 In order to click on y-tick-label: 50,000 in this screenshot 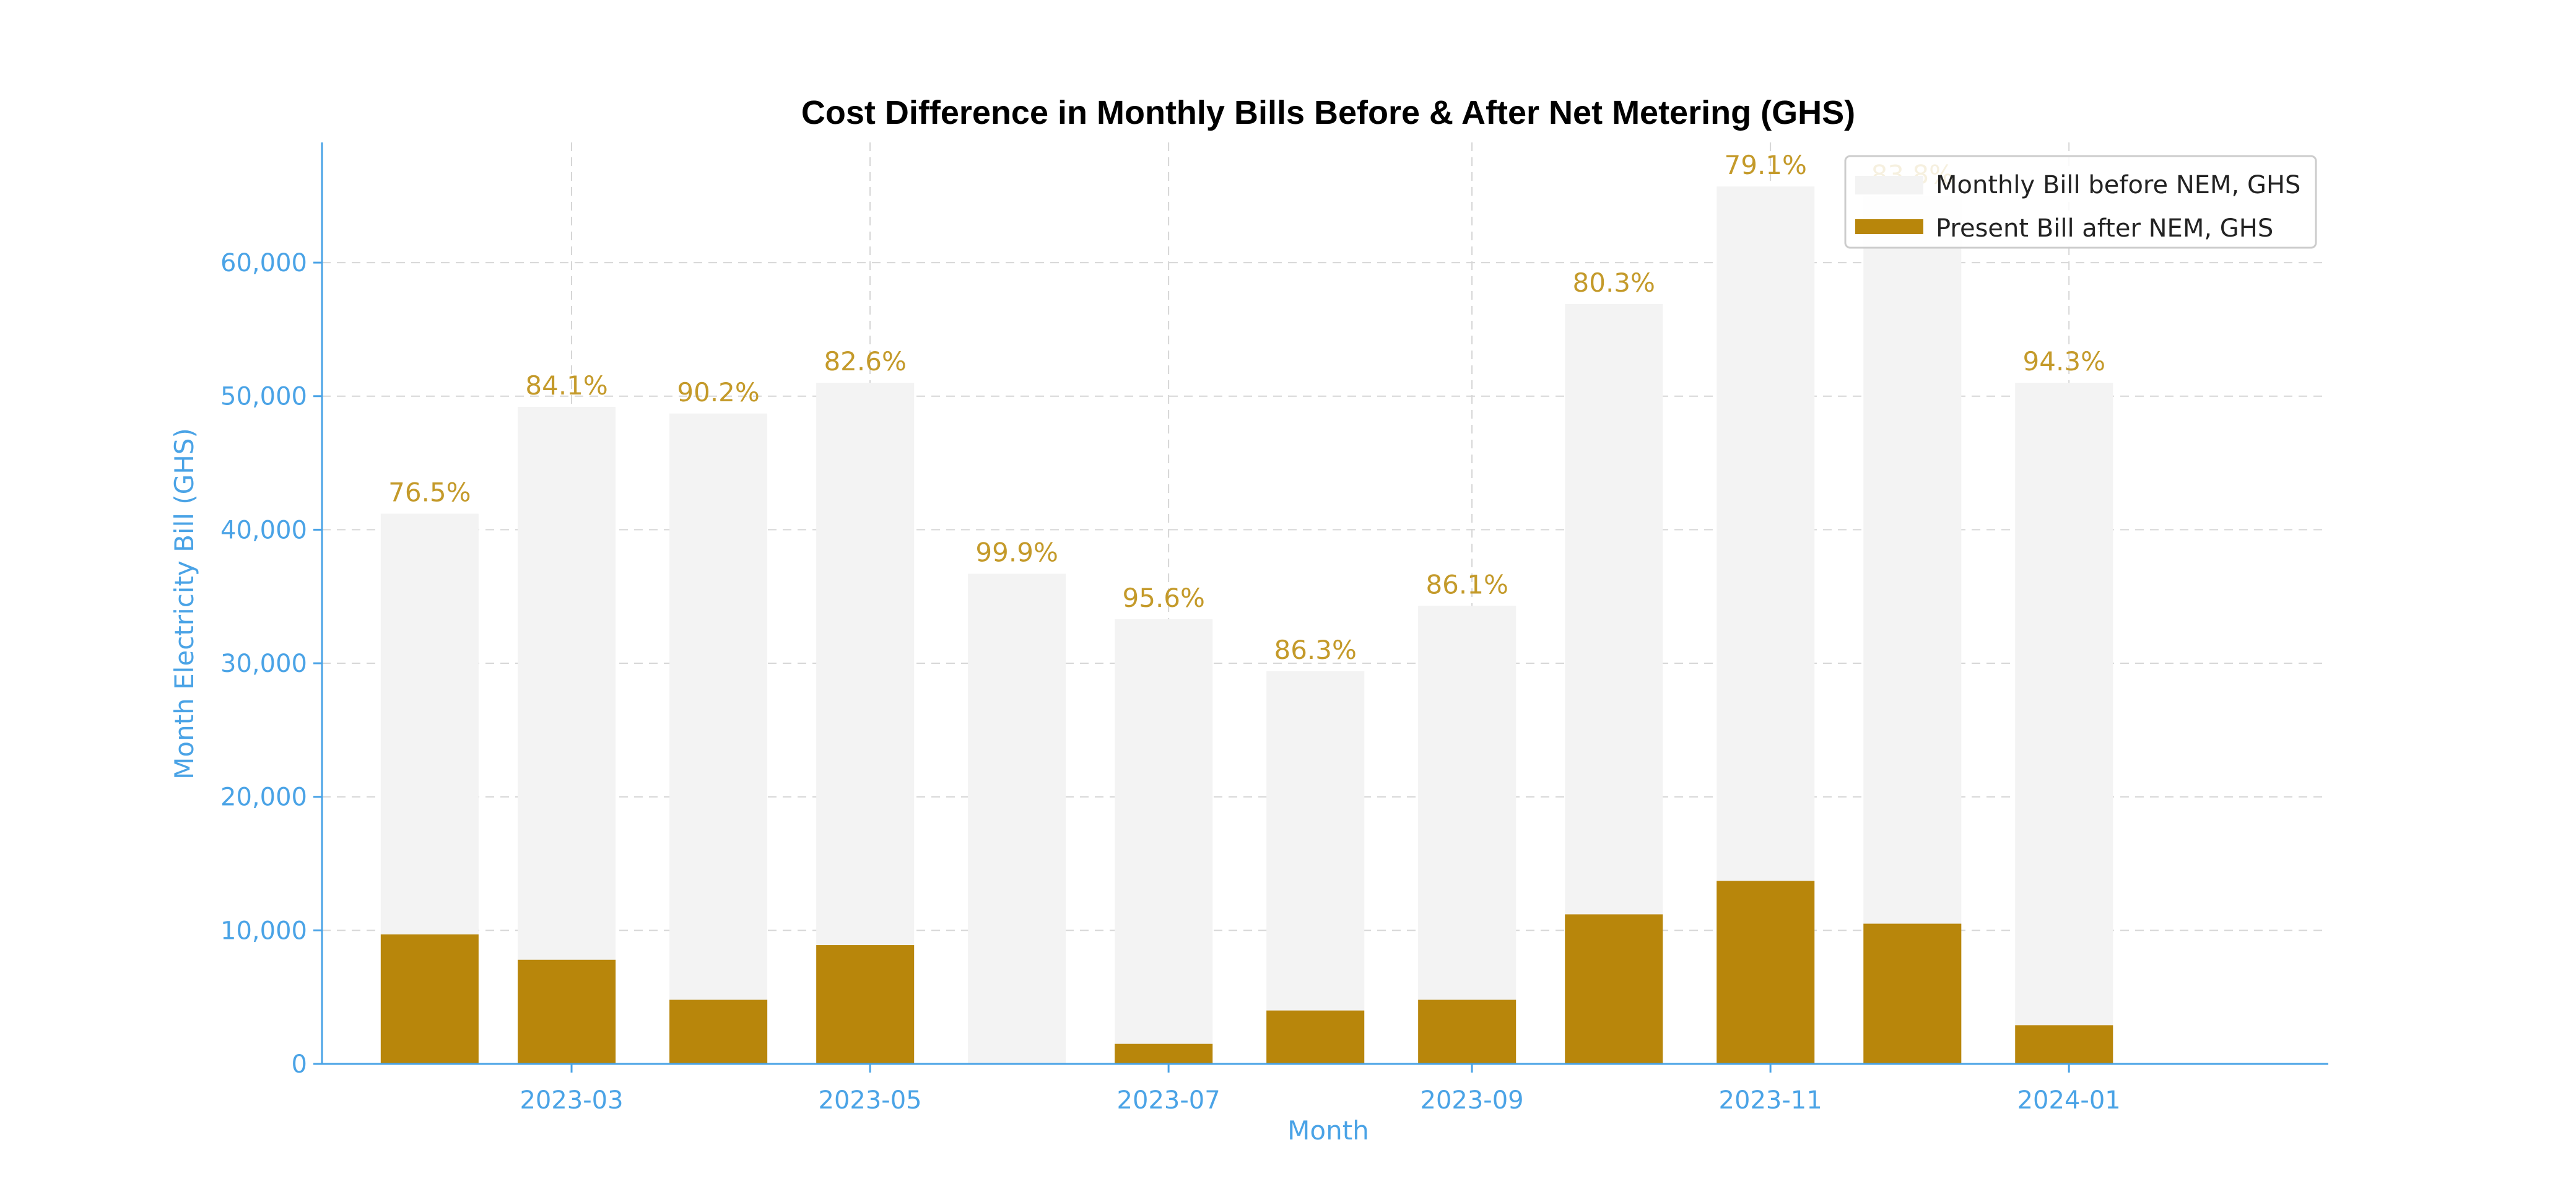, I will do `click(263, 397)`.